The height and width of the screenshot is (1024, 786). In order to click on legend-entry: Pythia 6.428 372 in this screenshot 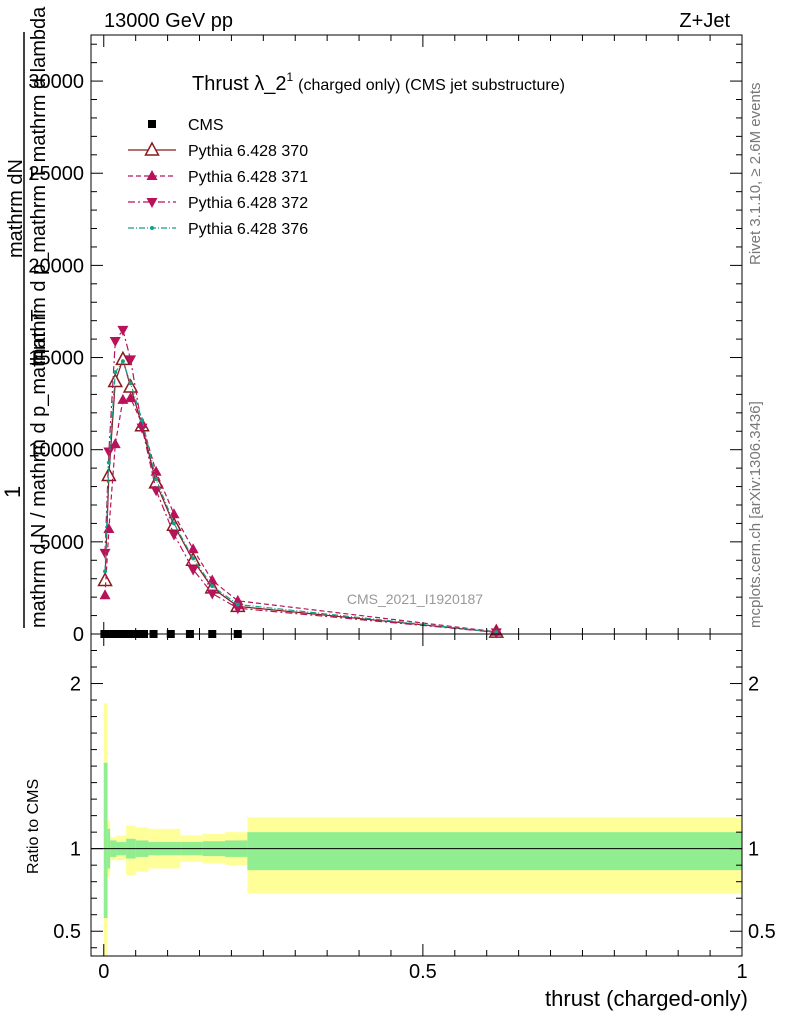, I will do `click(218, 203)`.